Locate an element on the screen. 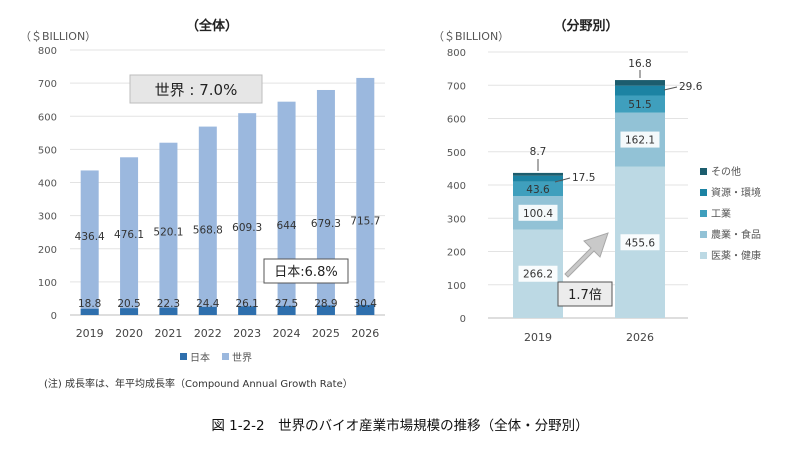 Image resolution: width=800 pixels, height=458 pixels. overall-x-tick-label: 2025 is located at coordinates (326, 333).